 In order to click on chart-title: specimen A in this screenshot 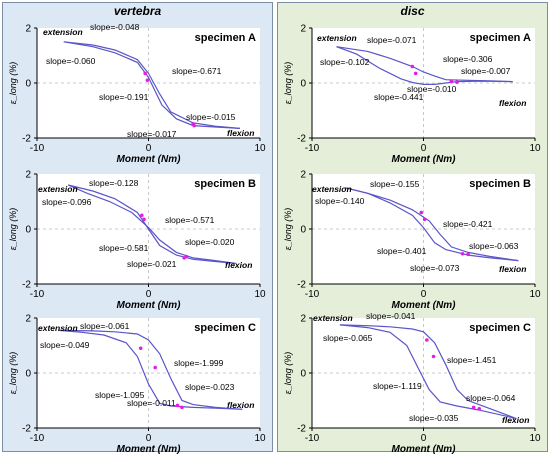, I will do `click(225, 38)`.